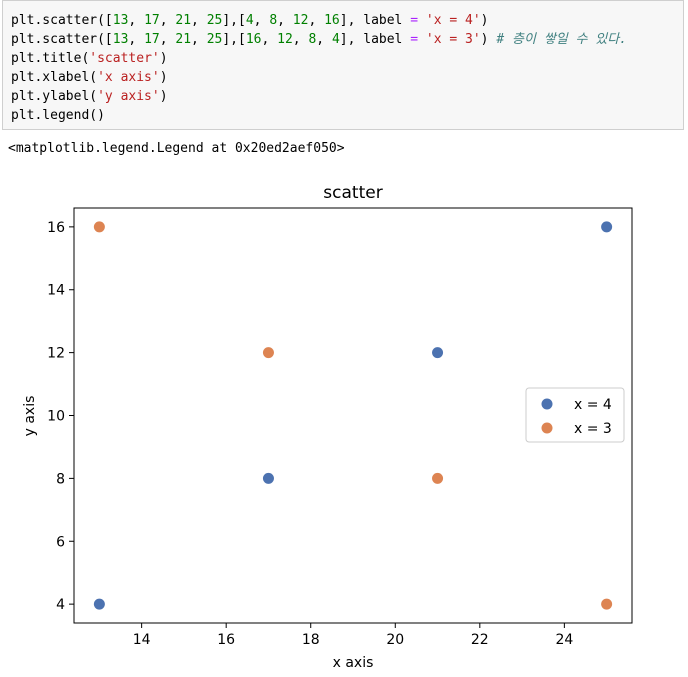  What do you see at coordinates (562, 39) in the screenshot?
I see `code-token: # 층이 쌓일 수 있다.` at bounding box center [562, 39].